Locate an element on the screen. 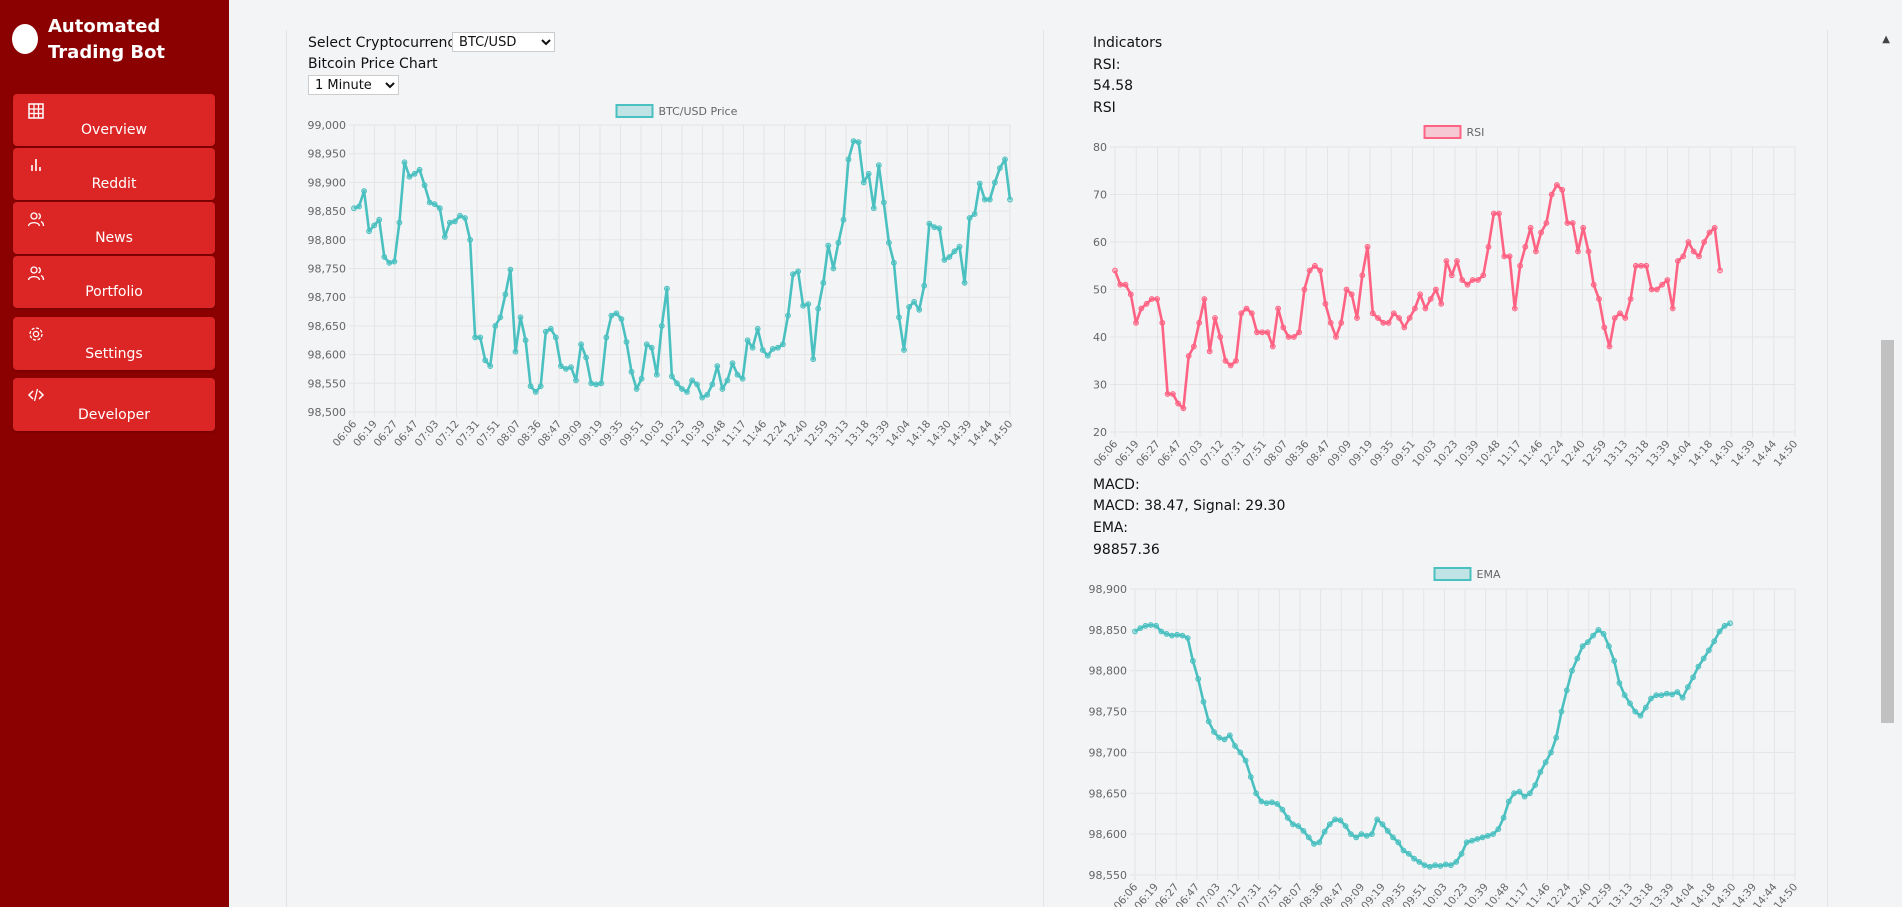 This screenshot has height=907, width=1902. sidebar-item-portfolio: Portfolio is located at coordinates (114, 282).